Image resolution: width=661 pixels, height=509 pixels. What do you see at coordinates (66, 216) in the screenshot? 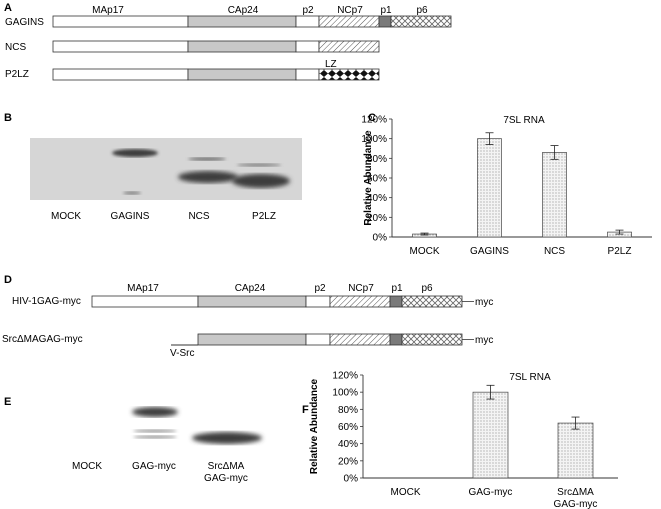
I see `gel-lane-label-mock: MOCK` at bounding box center [66, 216].